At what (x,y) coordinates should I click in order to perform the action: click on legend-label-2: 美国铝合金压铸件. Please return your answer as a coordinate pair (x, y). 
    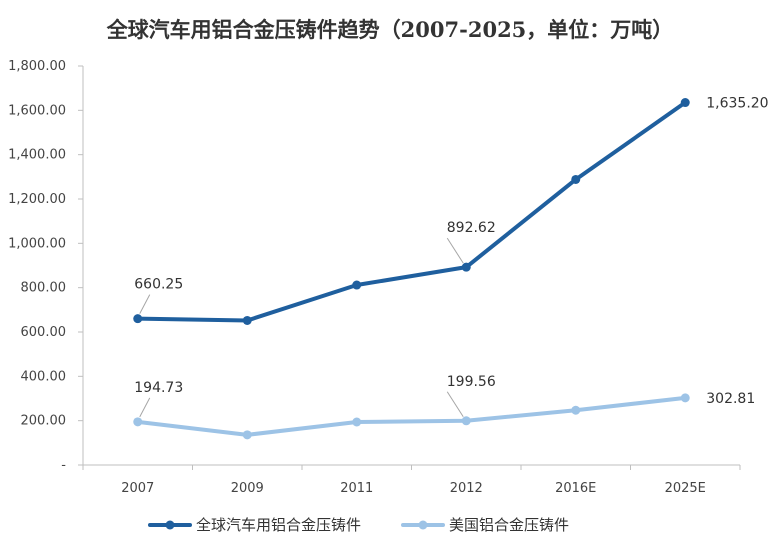
    Looking at the image, I should click on (509, 525).